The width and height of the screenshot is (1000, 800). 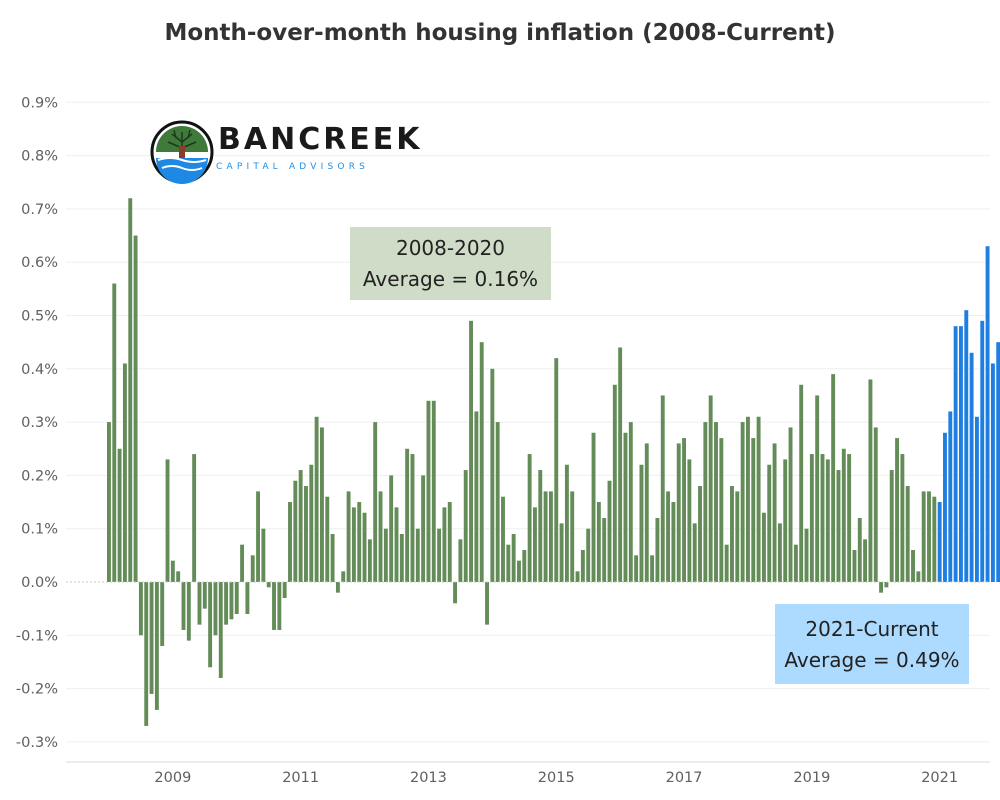 I want to click on x-tick-label: 2017, so click(x=684, y=778).